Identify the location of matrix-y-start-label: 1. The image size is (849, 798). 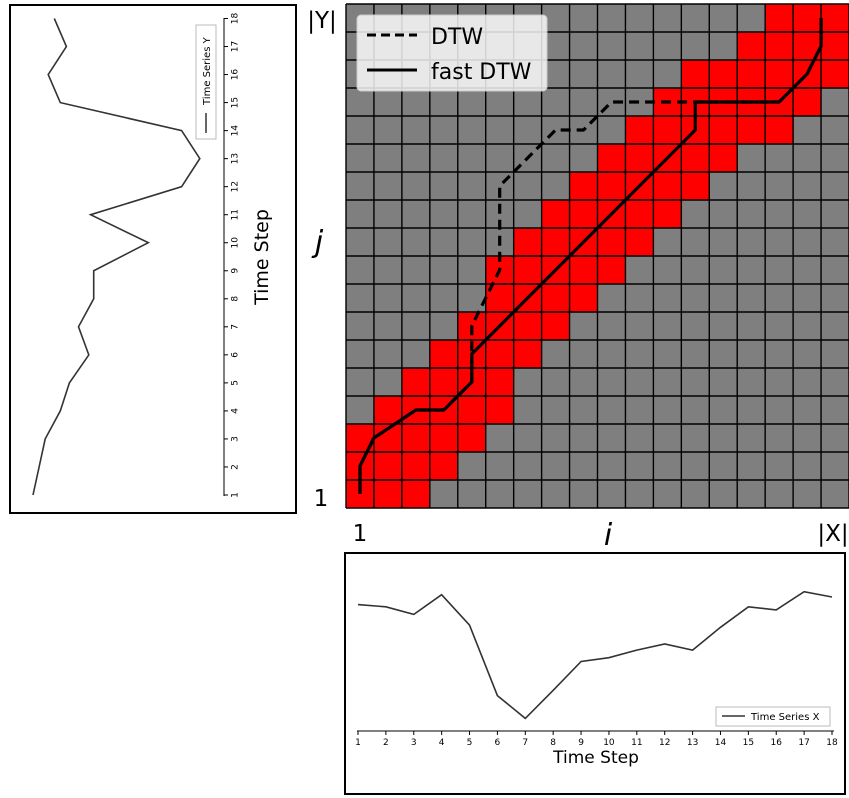
(321, 499).